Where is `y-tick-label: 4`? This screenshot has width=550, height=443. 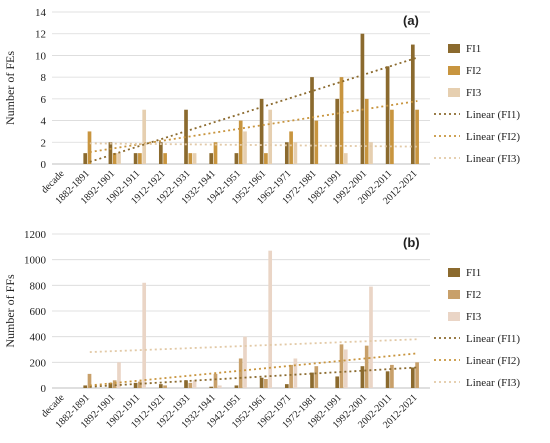 y-tick-label: 4 is located at coordinates (44, 122).